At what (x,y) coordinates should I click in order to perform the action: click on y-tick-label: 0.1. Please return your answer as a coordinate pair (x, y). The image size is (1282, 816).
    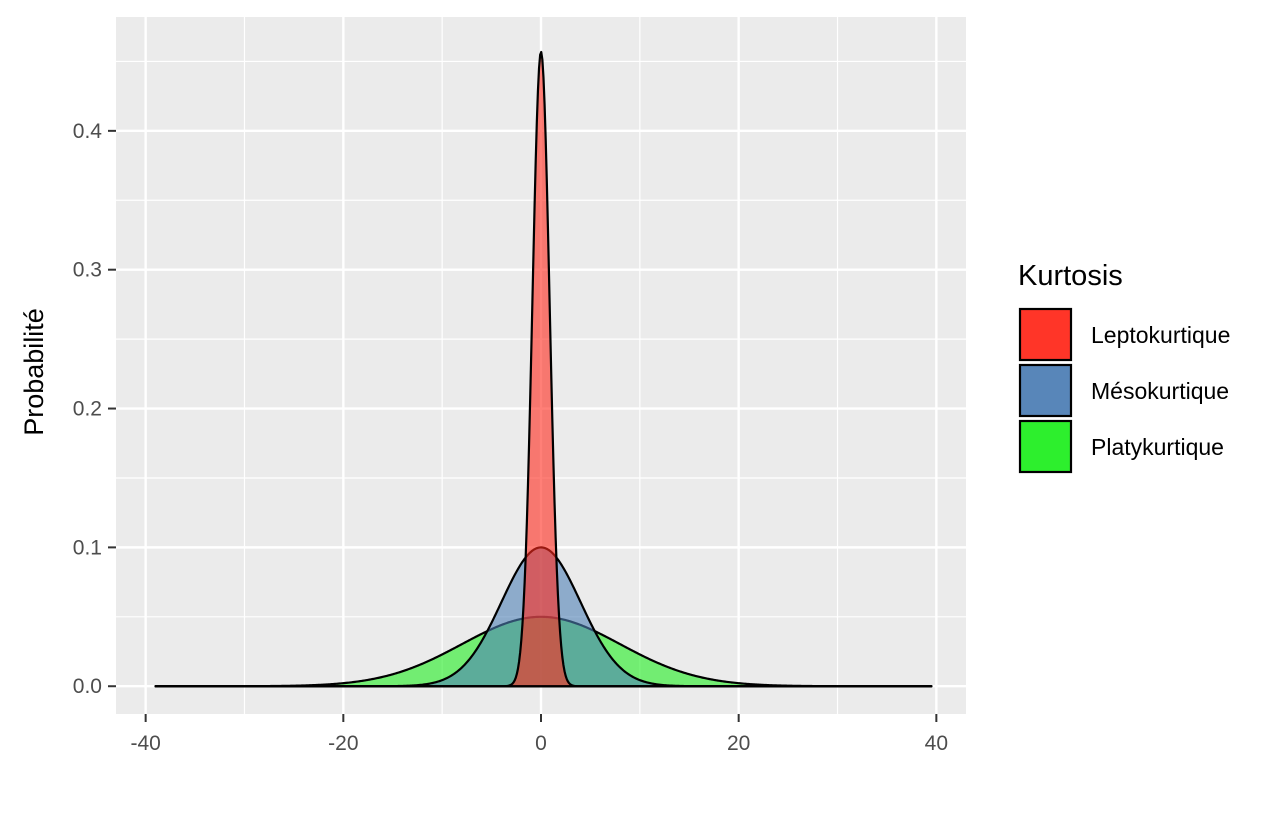
    Looking at the image, I should click on (87, 547).